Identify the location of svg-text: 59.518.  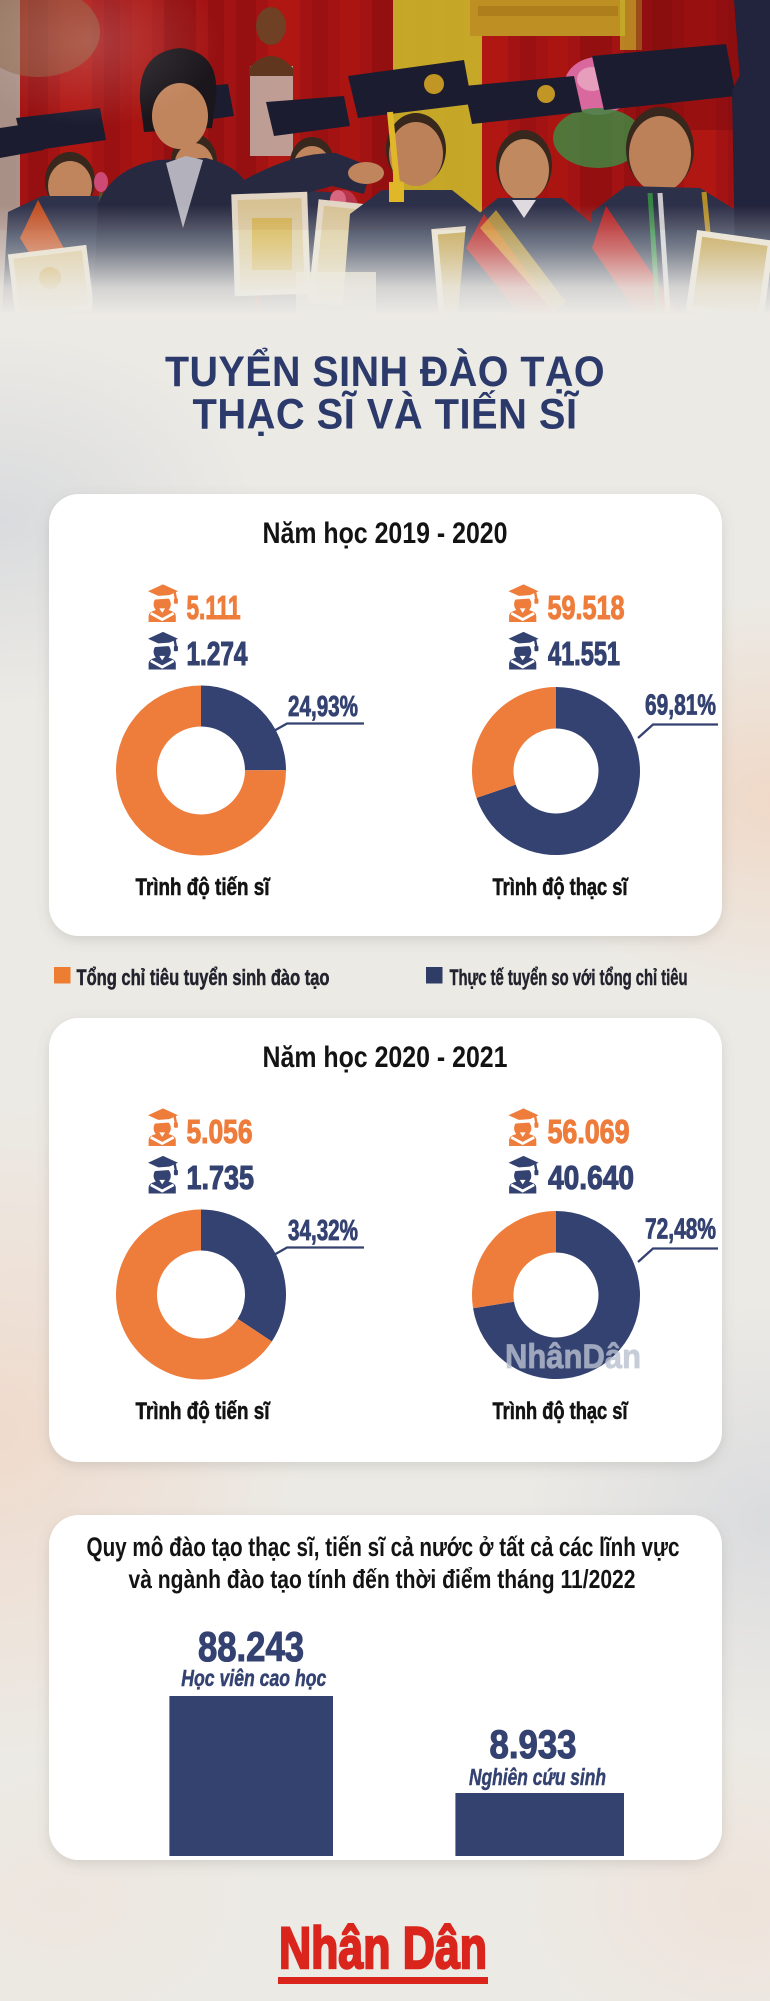
(586, 607).